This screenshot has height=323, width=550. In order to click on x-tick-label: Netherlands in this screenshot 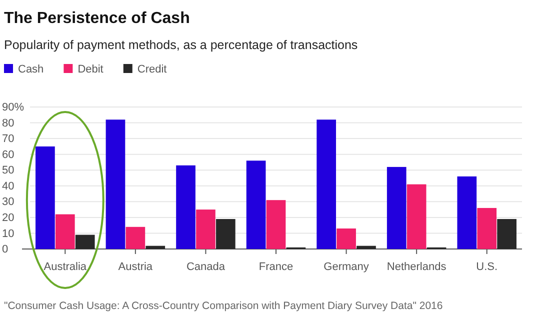, I will do `click(416, 266)`.